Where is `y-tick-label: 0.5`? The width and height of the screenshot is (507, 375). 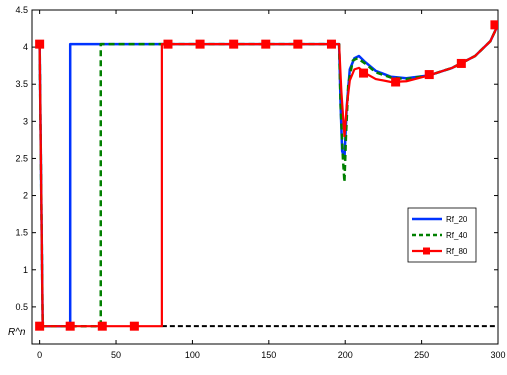 y-tick-label: 0.5 is located at coordinates (21, 307).